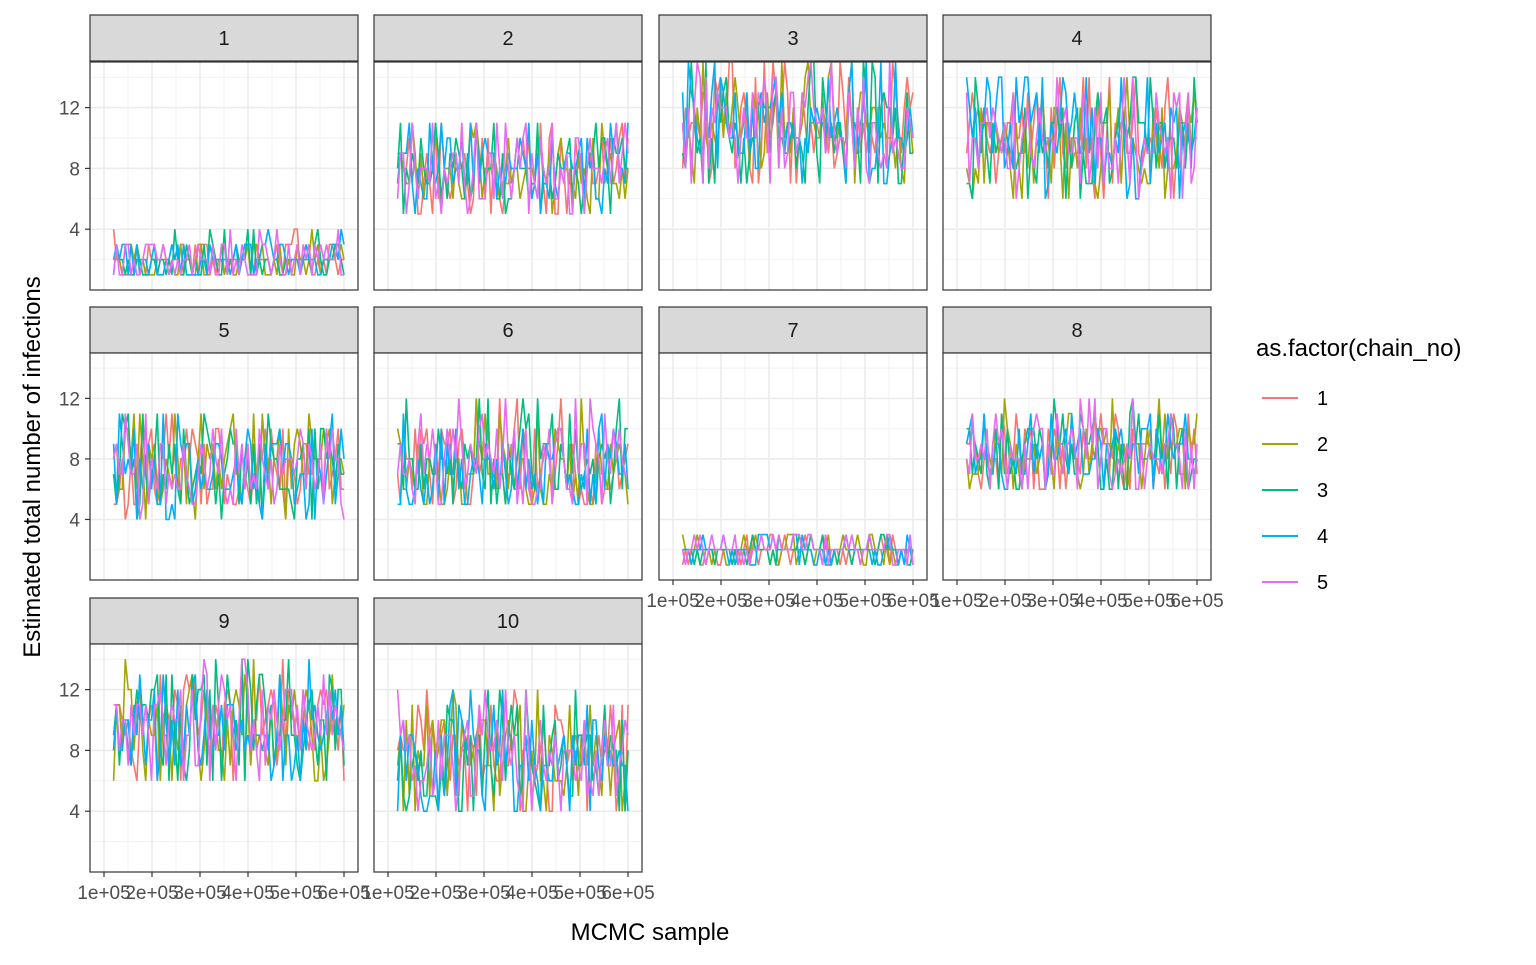 Image resolution: width=1536 pixels, height=965 pixels. I want to click on facet-panel-2: 2, so click(508, 152).